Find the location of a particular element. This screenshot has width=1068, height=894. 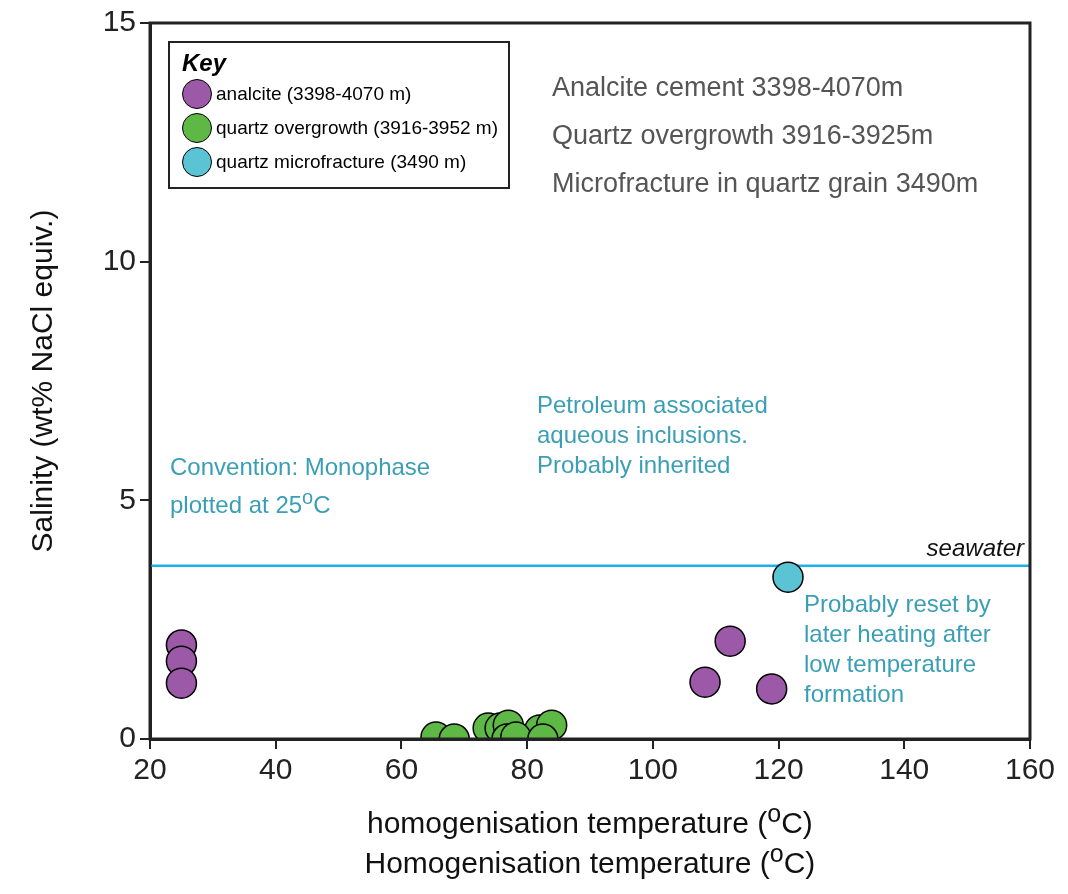

y-tick-label: 10 is located at coordinates (119, 259).